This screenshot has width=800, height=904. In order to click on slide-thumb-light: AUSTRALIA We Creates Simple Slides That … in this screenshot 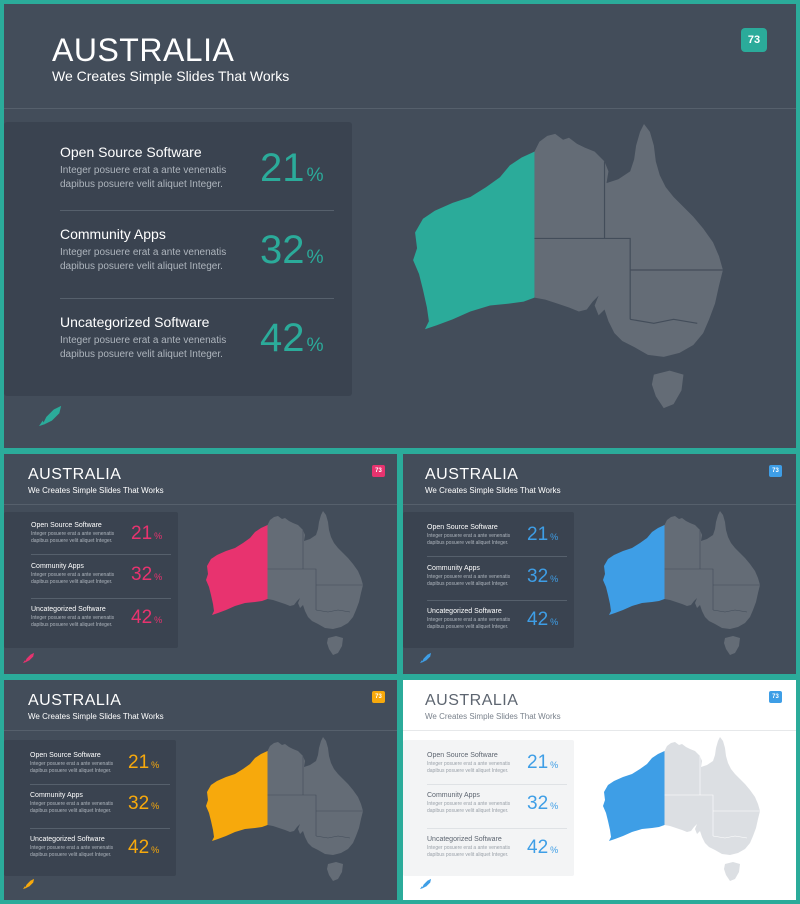, I will do `click(599, 790)`.